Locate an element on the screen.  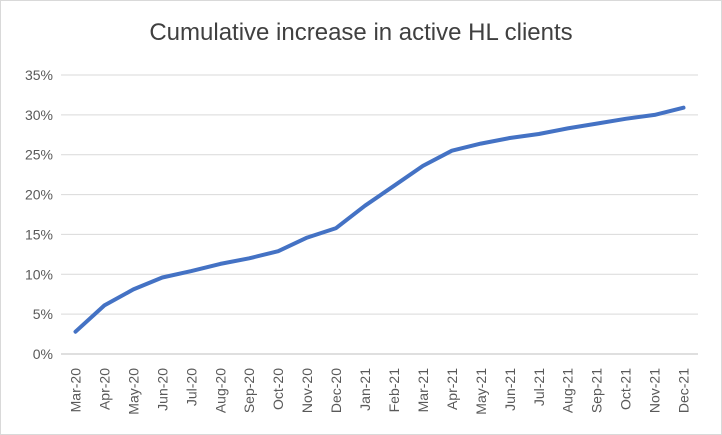
x-tick-label: Jul-21 is located at coordinates (539, 387).